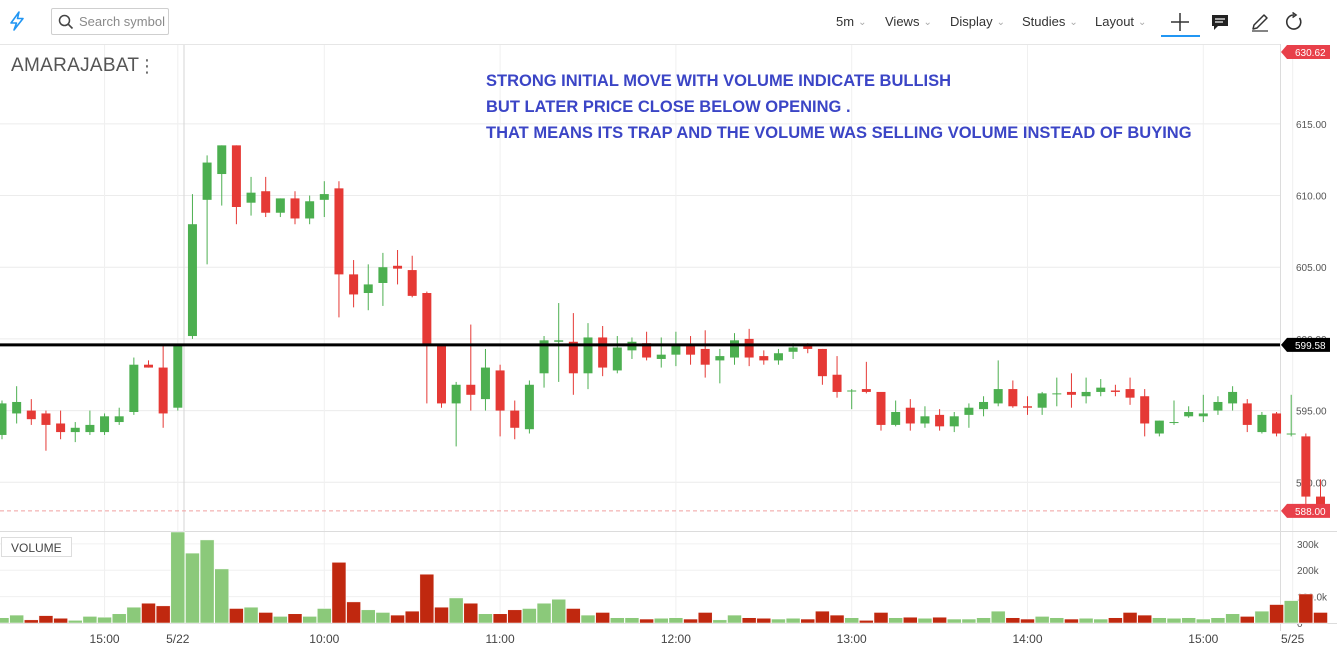 Image resolution: width=1337 pixels, height=661 pixels. I want to click on studies-menu: Studies ⌄, so click(1050, 21).